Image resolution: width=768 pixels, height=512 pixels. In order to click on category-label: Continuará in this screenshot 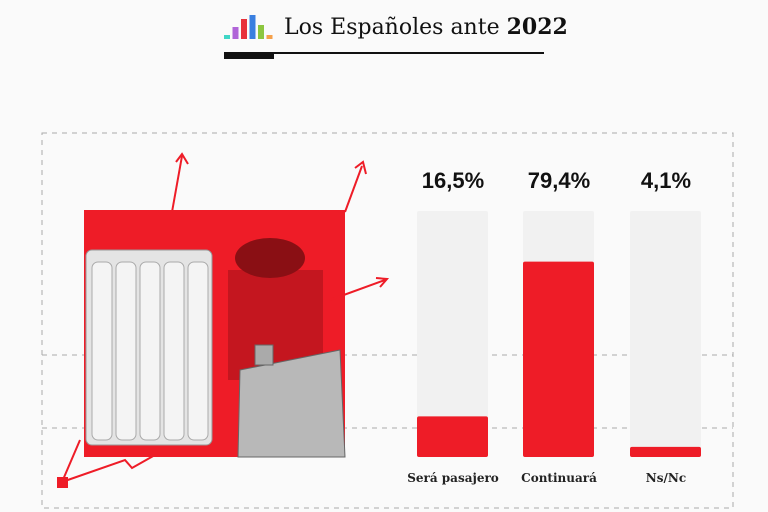, I will do `click(559, 478)`.